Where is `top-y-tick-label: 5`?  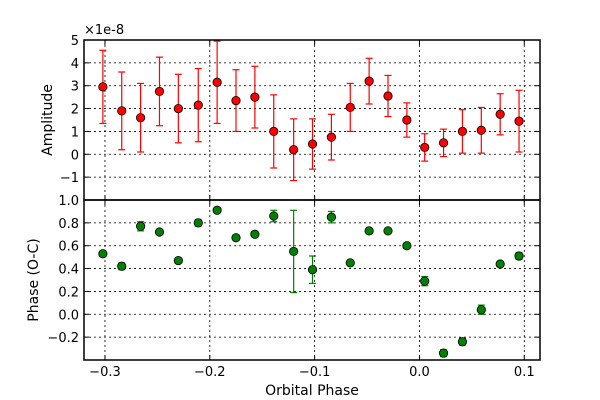 top-y-tick-label: 5 is located at coordinates (75, 41).